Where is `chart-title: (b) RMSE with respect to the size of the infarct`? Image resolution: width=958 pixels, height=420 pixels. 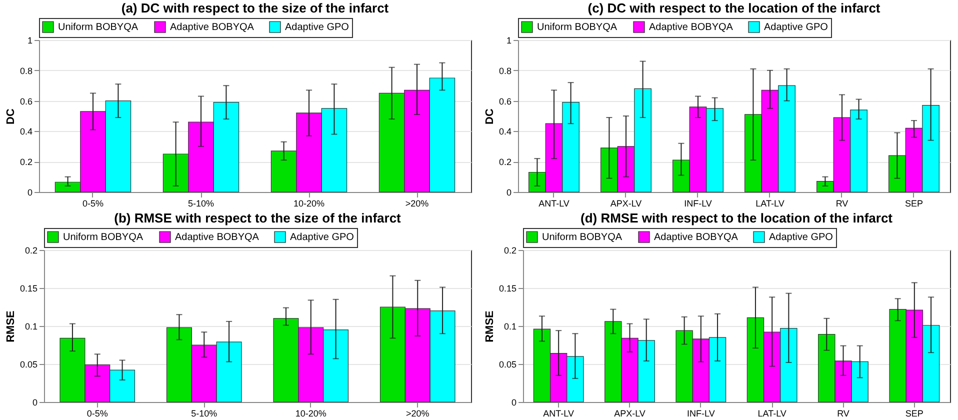 chart-title: (b) RMSE with respect to the size of the infarct is located at coordinates (258, 218).